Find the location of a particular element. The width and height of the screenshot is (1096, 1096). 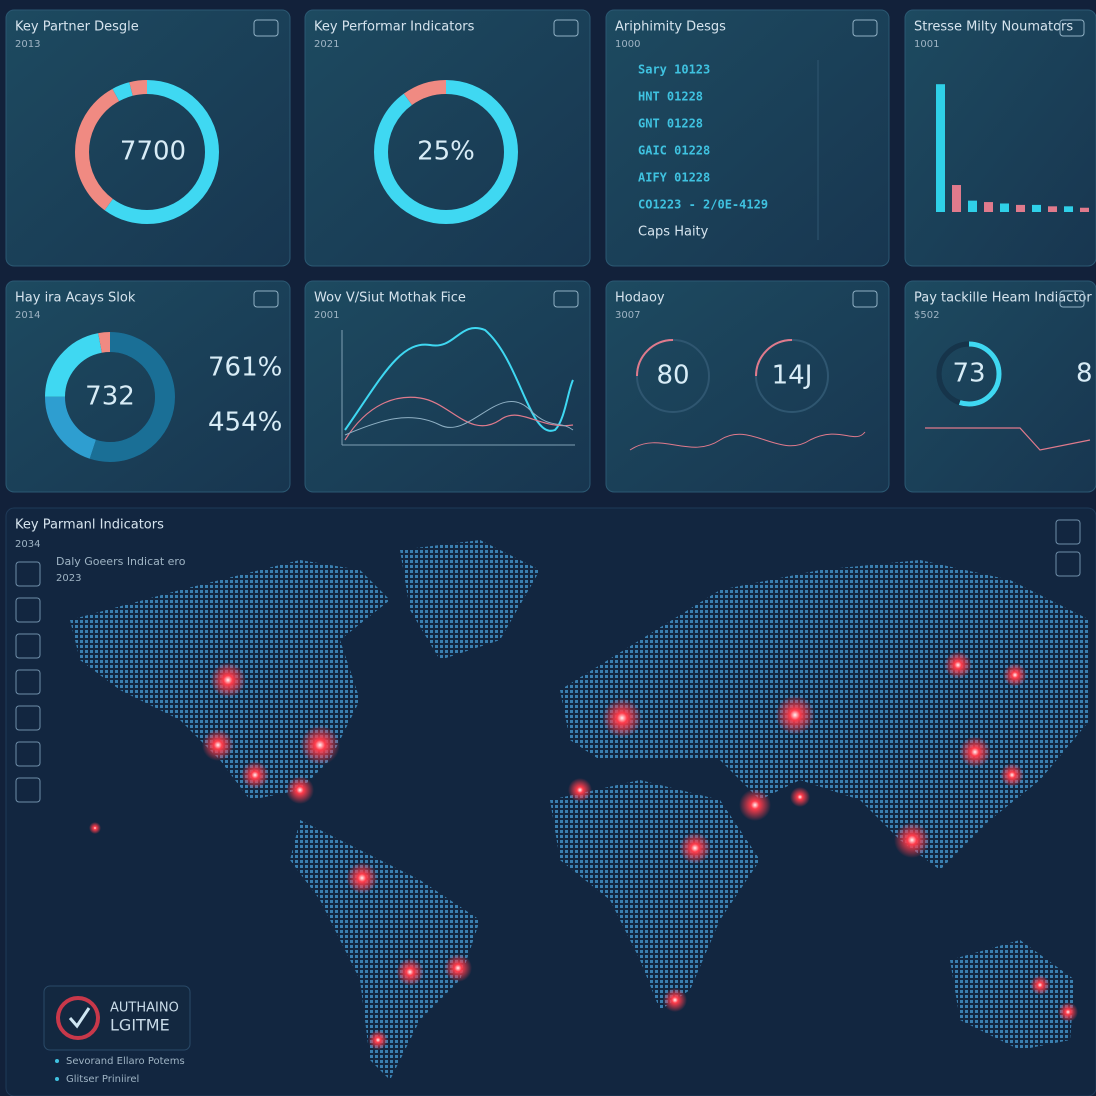

kpi-value: 732 is located at coordinates (110, 397).